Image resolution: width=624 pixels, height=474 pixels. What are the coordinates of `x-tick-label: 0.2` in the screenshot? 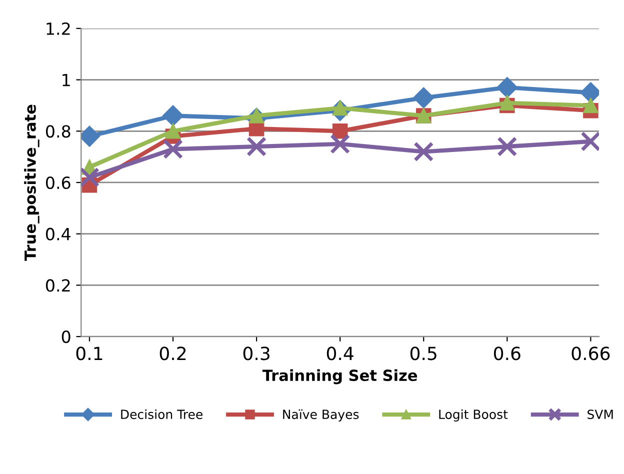 It's located at (173, 353).